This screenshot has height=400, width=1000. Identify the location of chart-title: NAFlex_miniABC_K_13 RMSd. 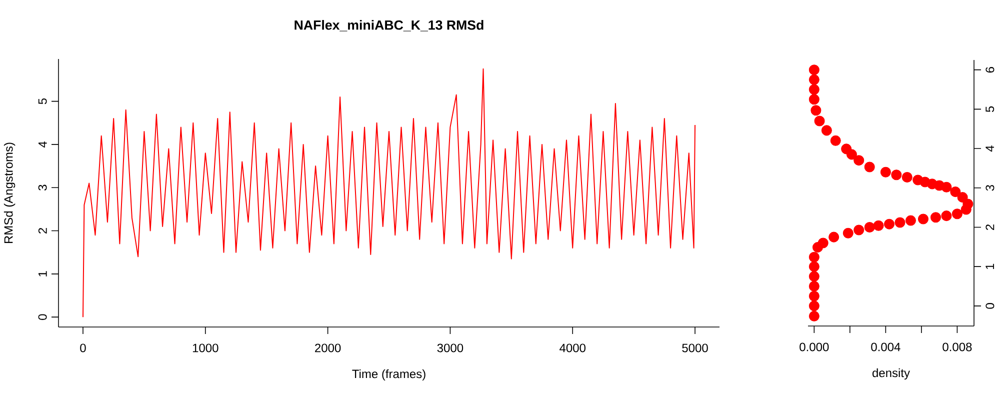
(389, 26).